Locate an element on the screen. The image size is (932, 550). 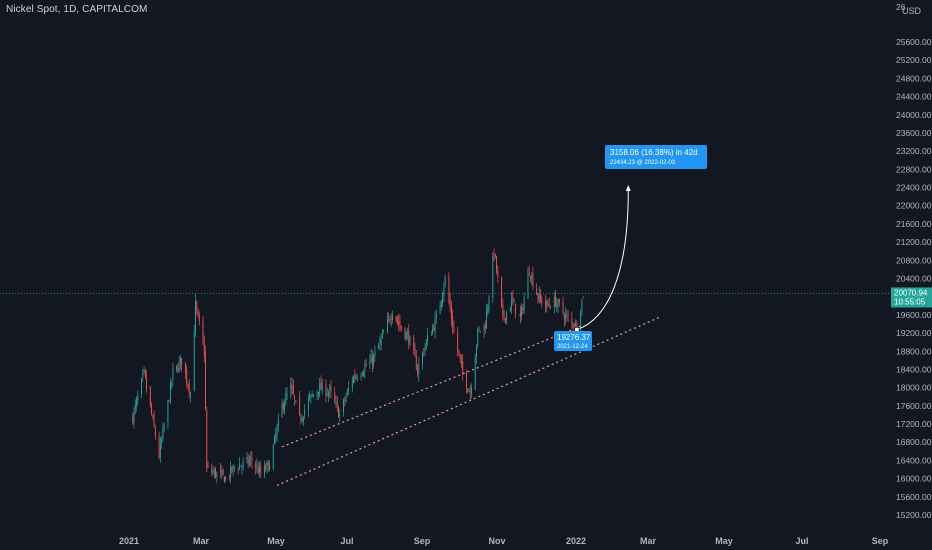
time-tick-label: Mar is located at coordinates (201, 541).